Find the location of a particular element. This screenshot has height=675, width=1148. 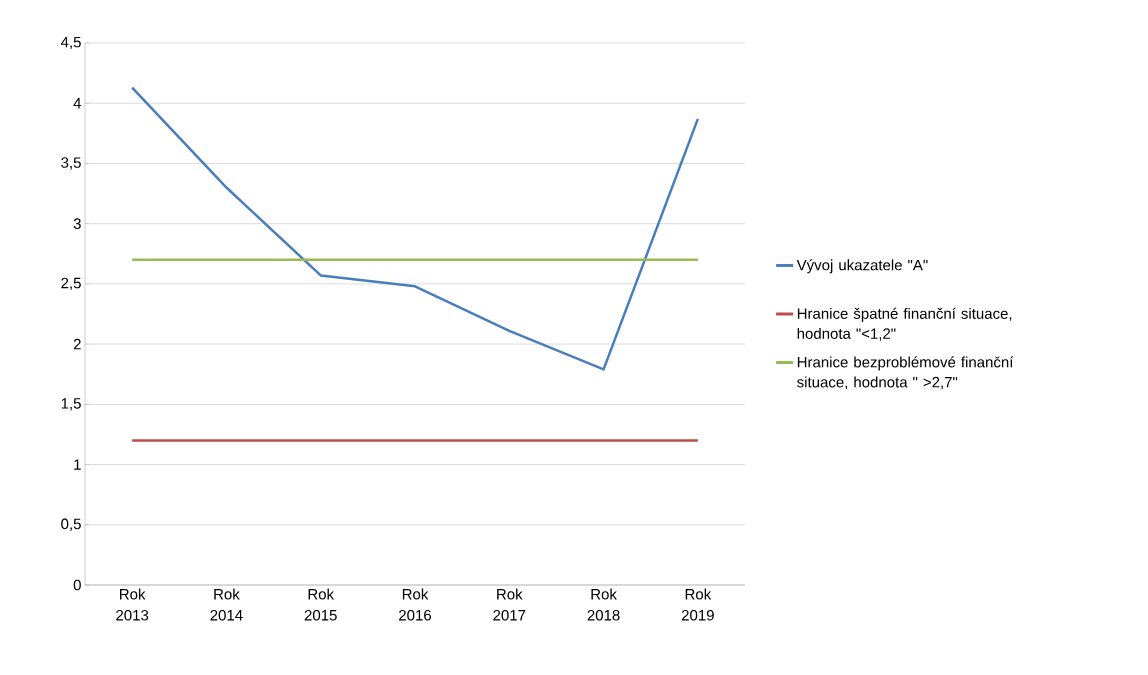

x-tick-label: Rok 2013 is located at coordinates (132, 604).